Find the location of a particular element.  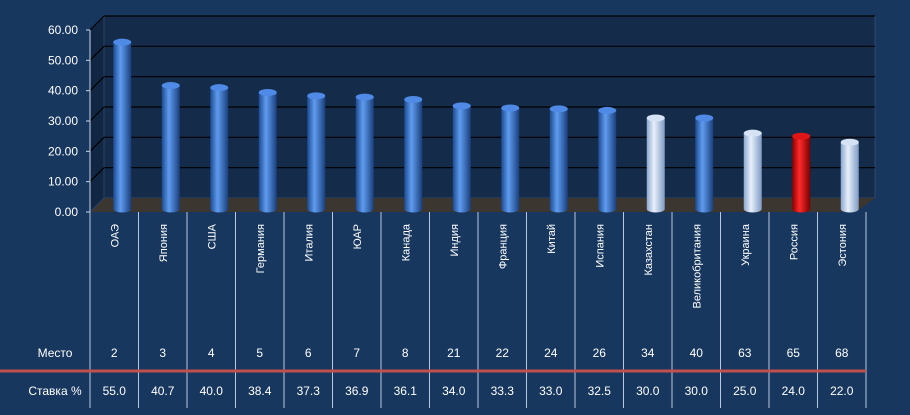

table-cell: 40.7 is located at coordinates (163, 391).